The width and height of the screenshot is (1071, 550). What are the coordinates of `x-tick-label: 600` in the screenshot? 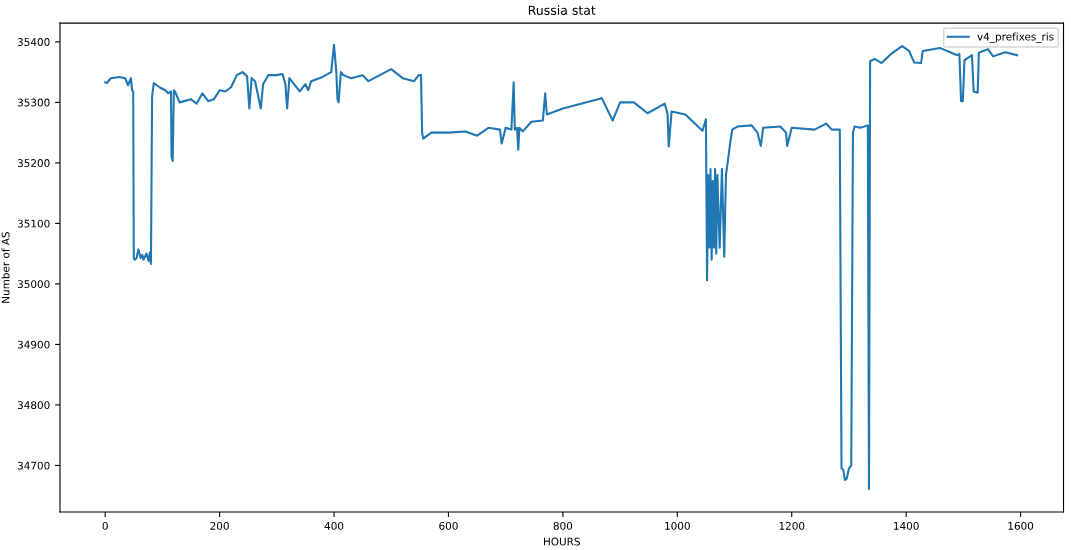 It's located at (448, 525).